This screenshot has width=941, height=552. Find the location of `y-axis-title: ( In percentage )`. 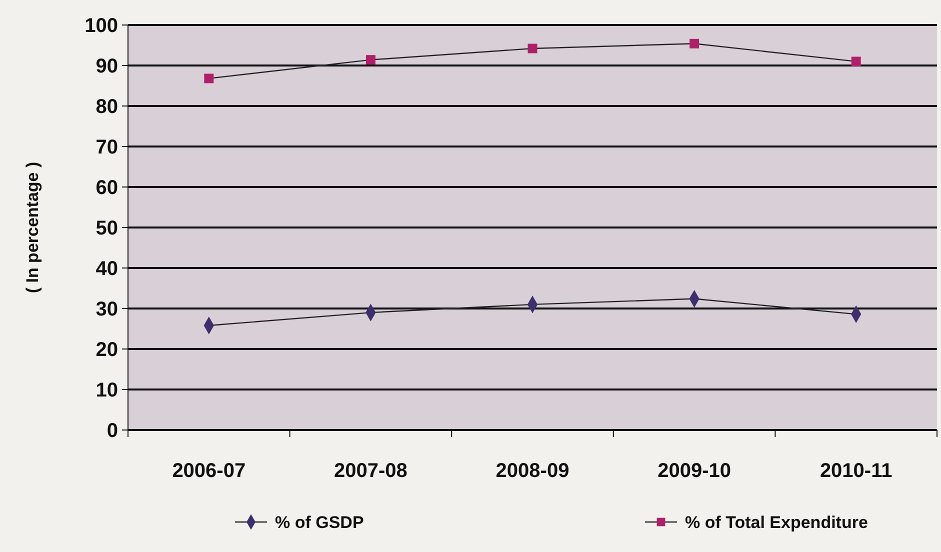

y-axis-title: ( In percentage ) is located at coordinates (32, 228).